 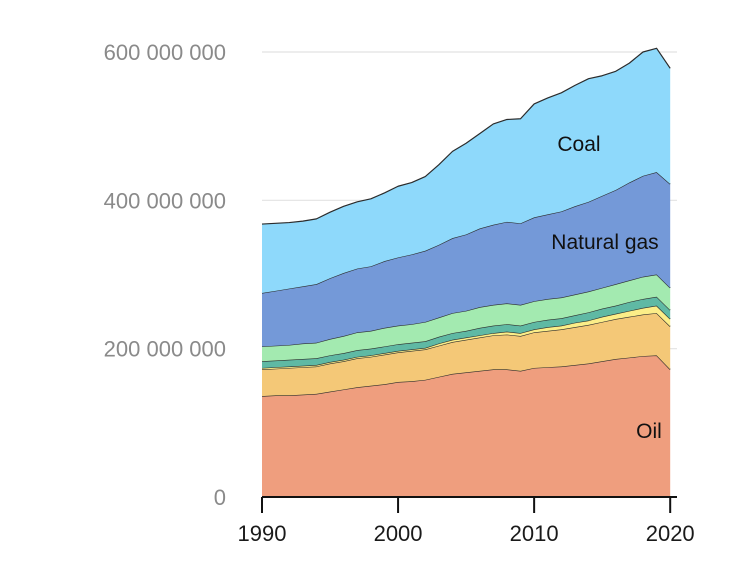 What do you see at coordinates (165, 52) in the screenshot?
I see `y-tick-label: 600 000 000` at bounding box center [165, 52].